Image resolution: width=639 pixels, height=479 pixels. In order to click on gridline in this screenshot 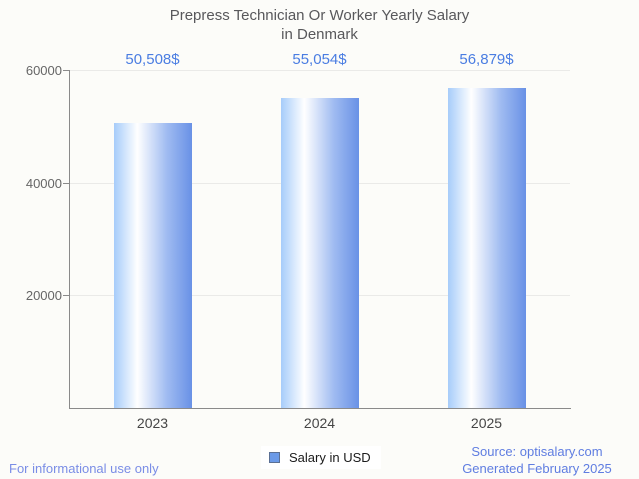, I will do `click(319, 70)`.